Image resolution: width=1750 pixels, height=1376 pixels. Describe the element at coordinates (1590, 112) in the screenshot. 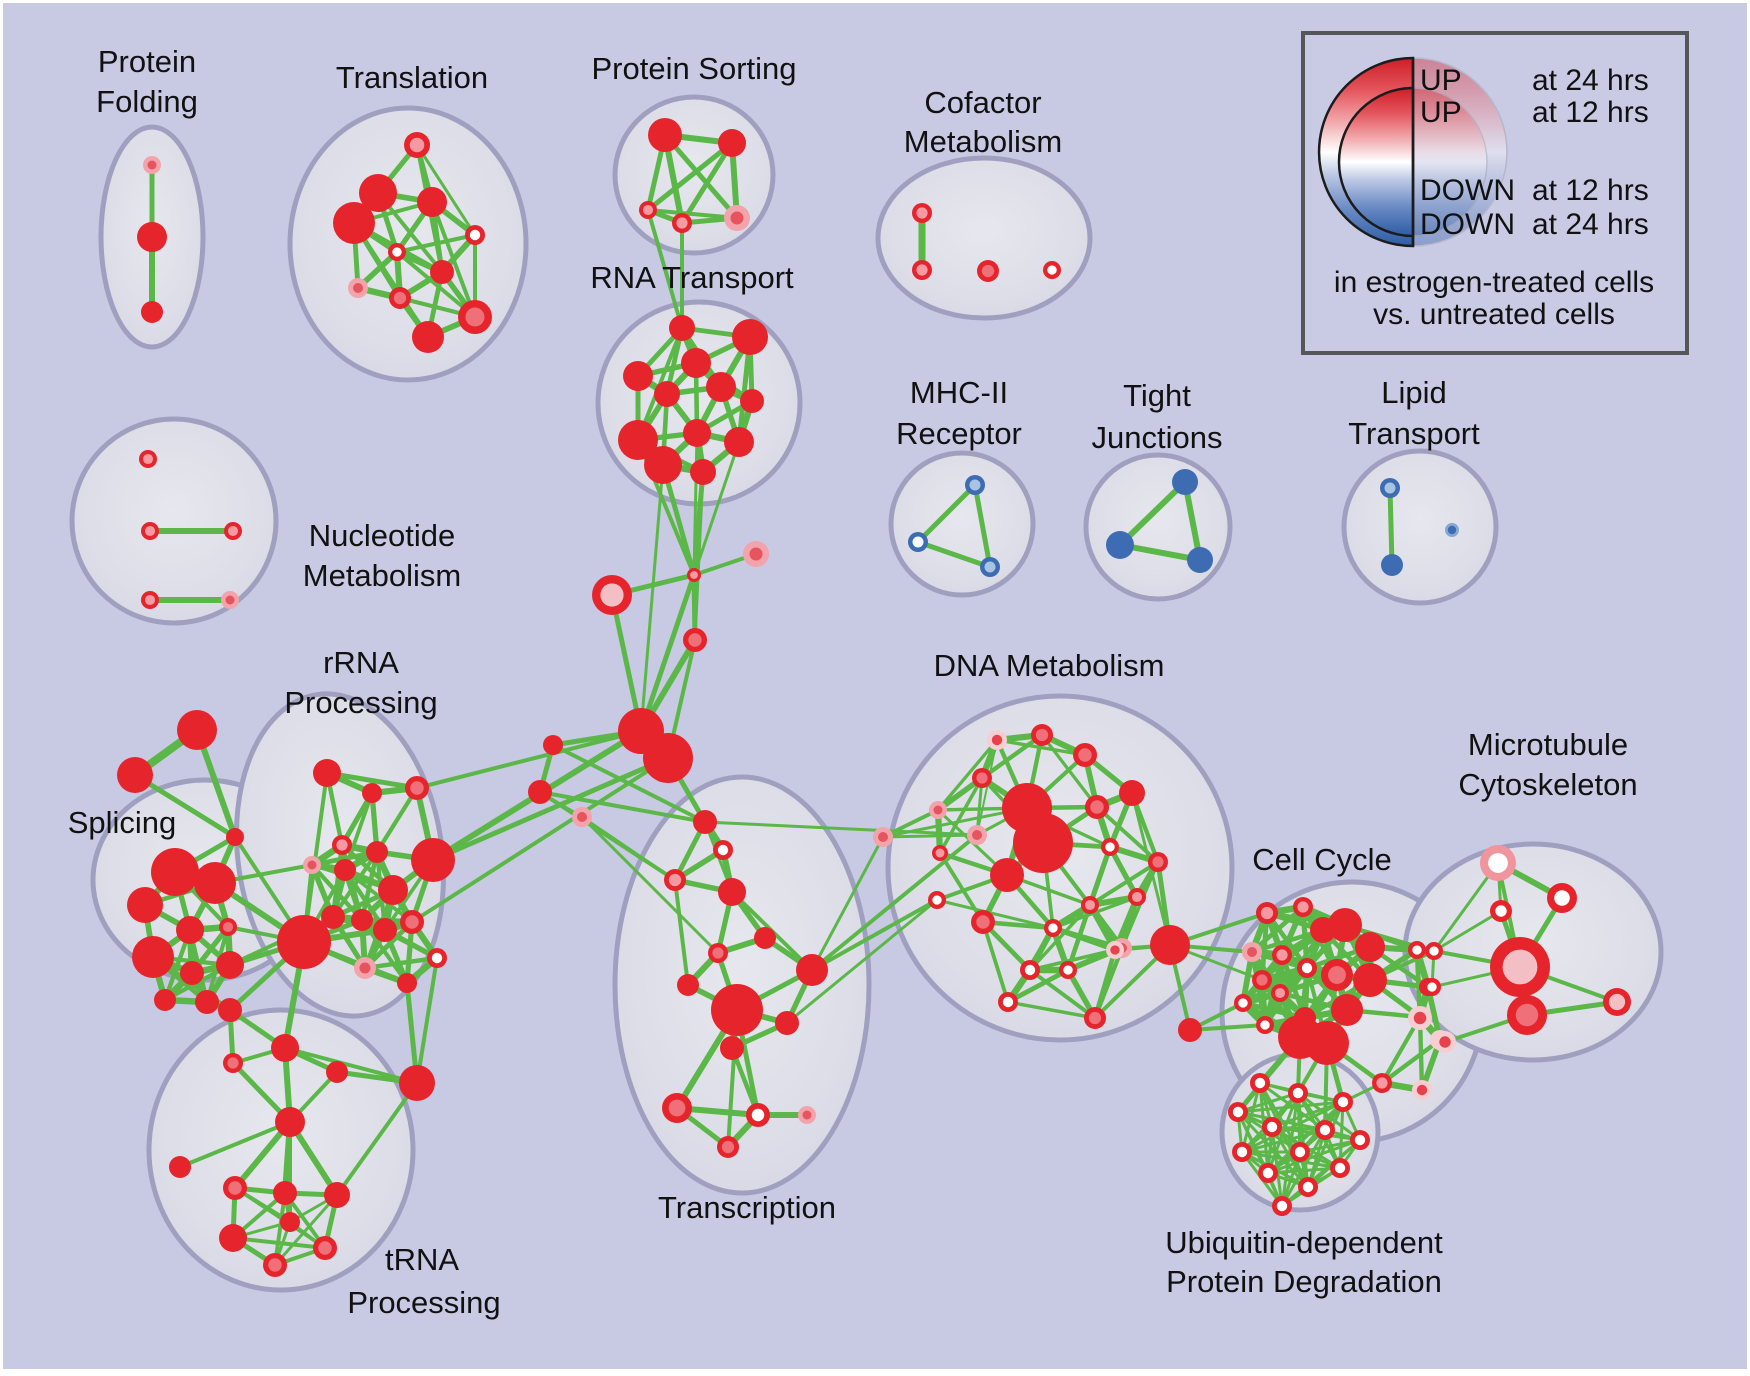

I see `legend-time: at 12 hrs` at that location.